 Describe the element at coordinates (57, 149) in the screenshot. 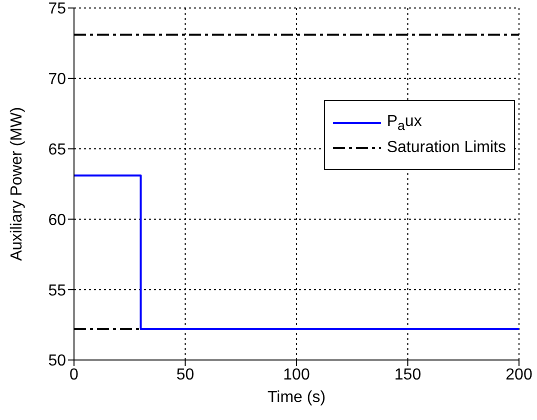

I see `y-tick-label: 65` at that location.